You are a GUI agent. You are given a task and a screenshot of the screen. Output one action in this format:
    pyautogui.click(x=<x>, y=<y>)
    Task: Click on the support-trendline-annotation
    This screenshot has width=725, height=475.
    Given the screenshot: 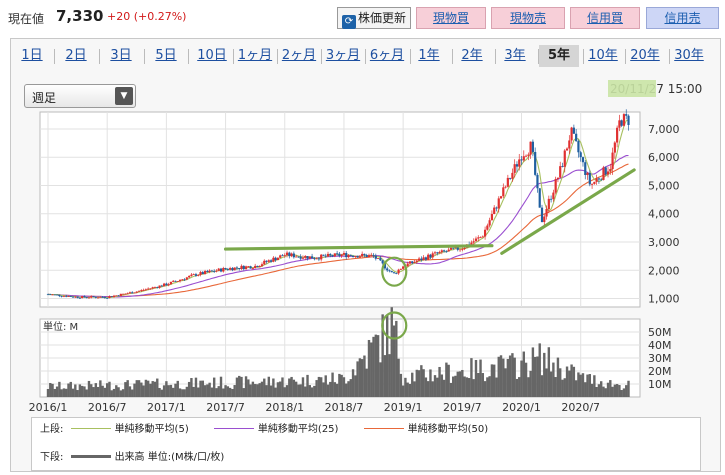 What is the action you would take?
    pyautogui.click(x=568, y=211)
    